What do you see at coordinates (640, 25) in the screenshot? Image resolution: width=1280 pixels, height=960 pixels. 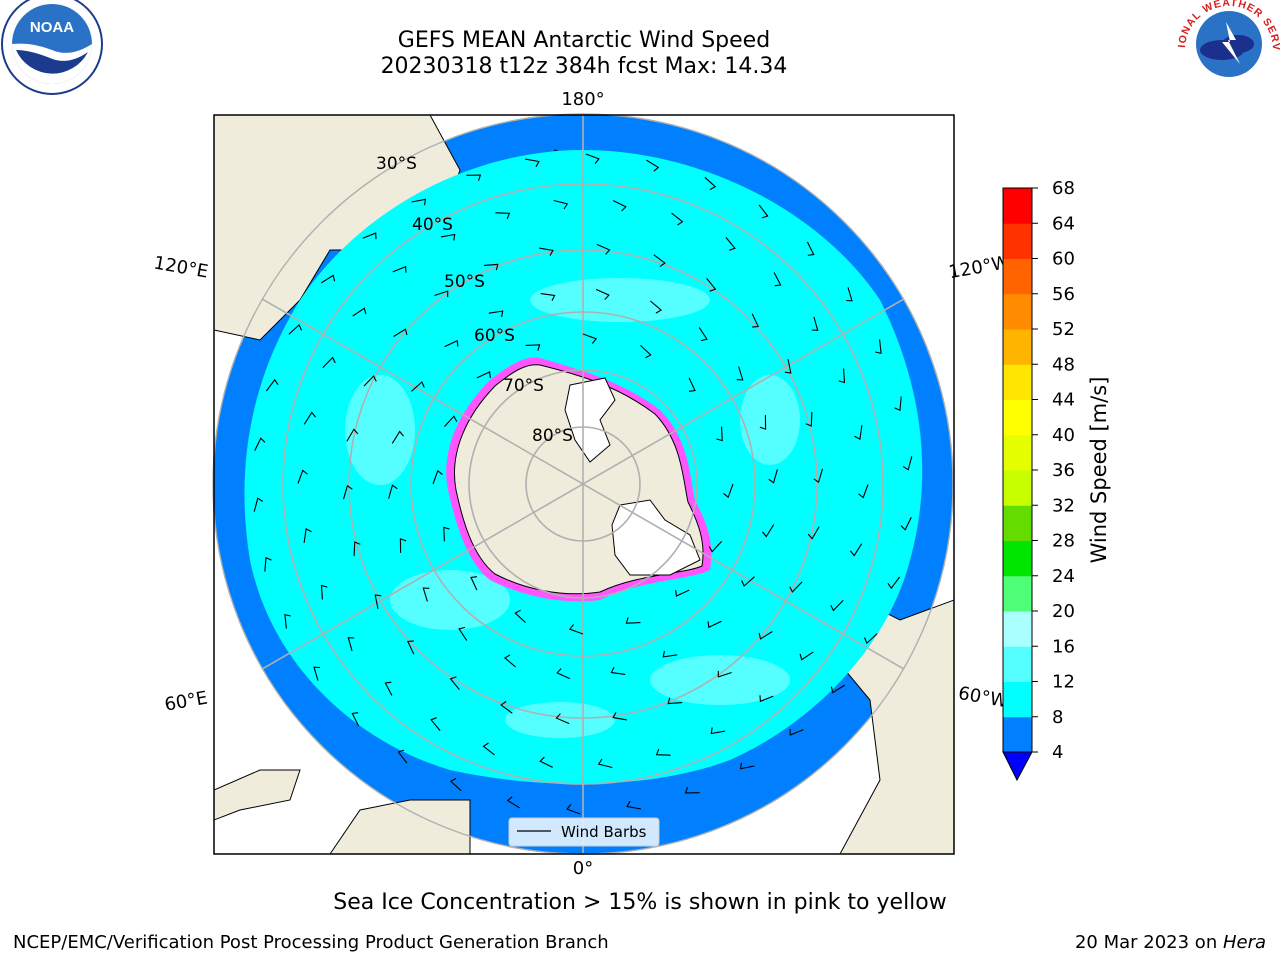 I see `svg-text: NATIONAL WEATHER SERVICE` at bounding box center [640, 25].